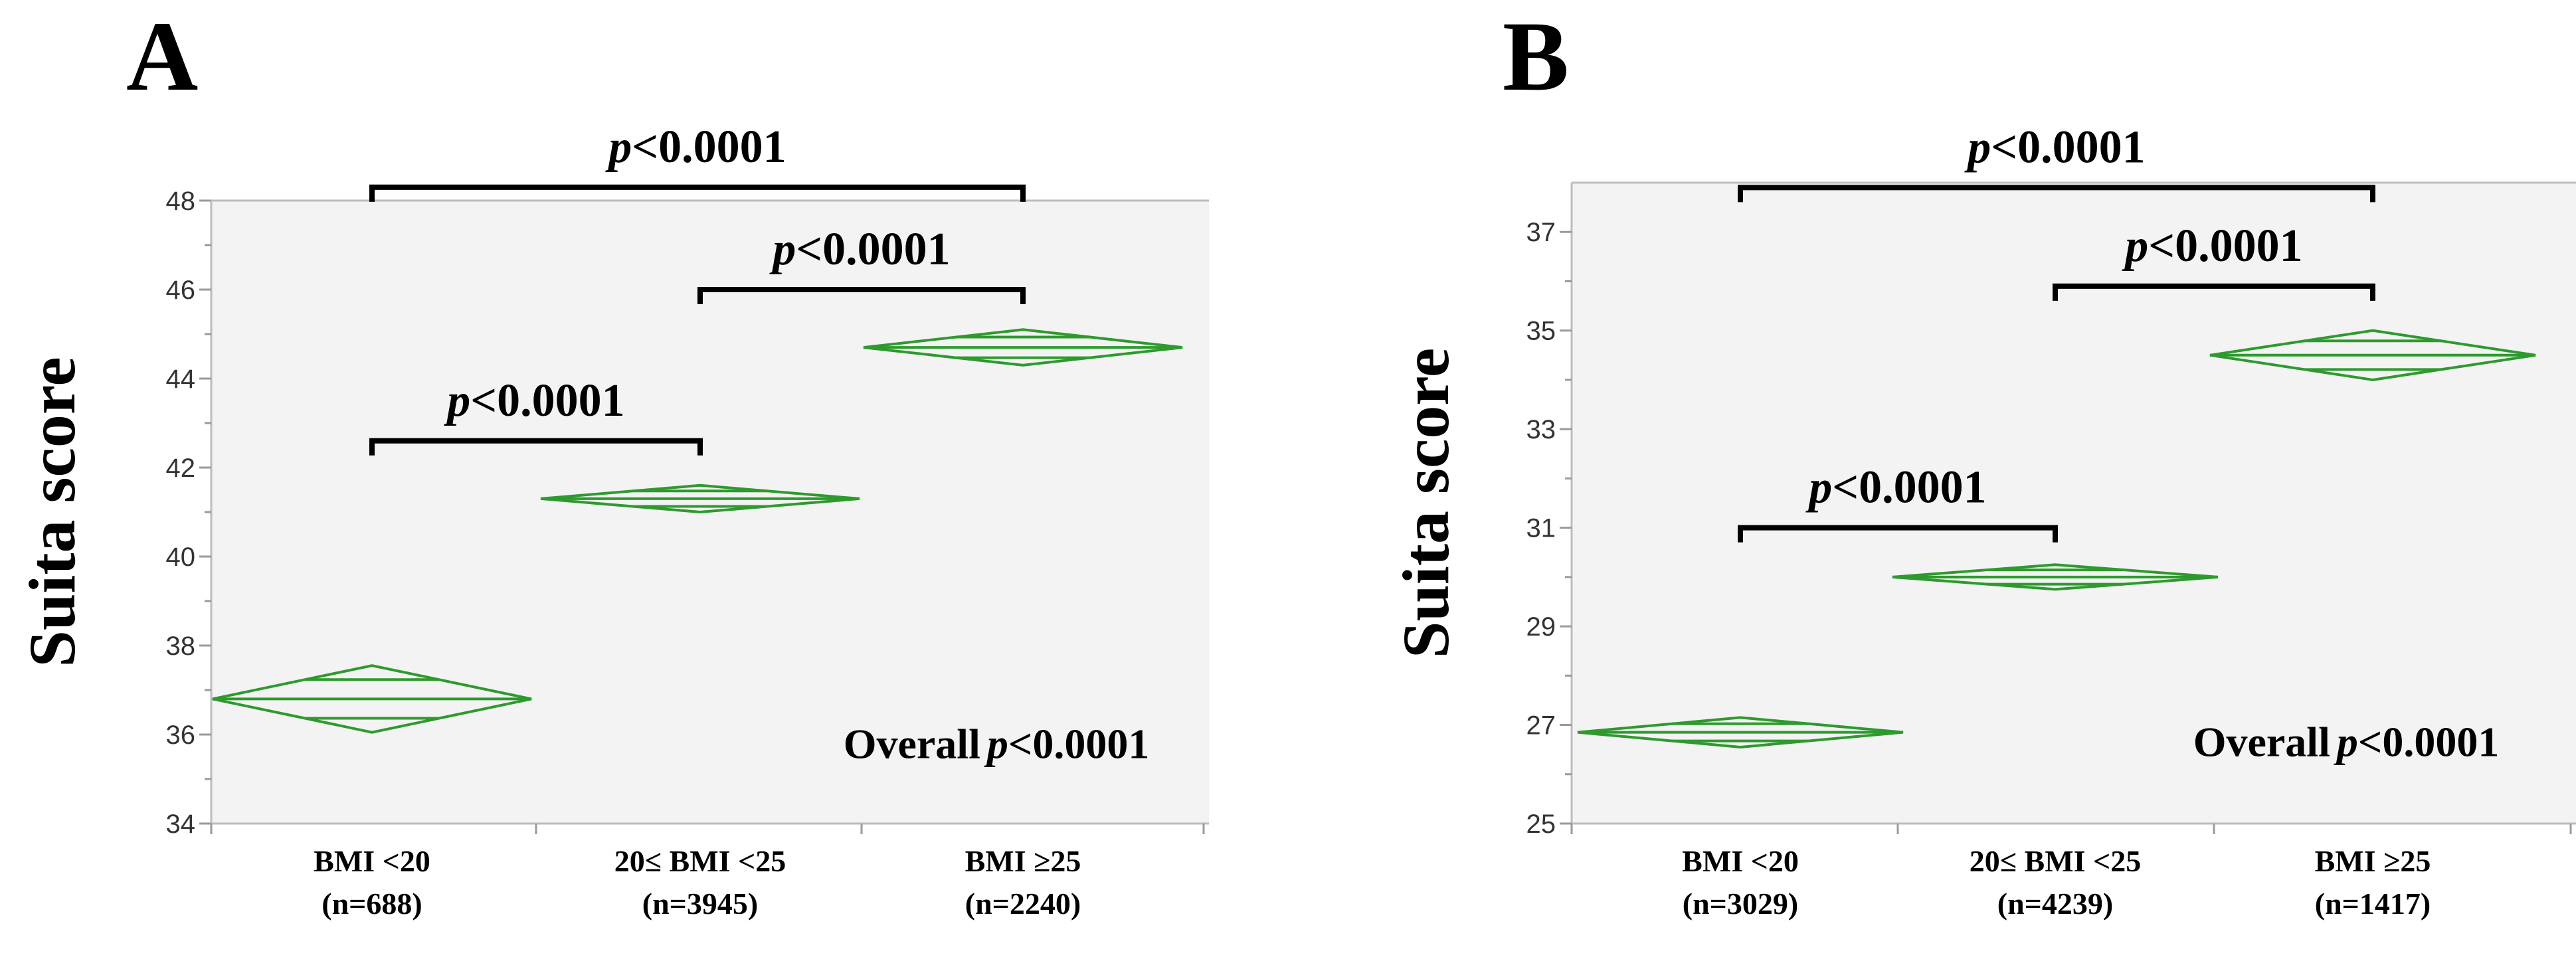 The height and width of the screenshot is (963, 2576). Describe the element at coordinates (700, 903) in the screenshot. I see `x-category-n-label: (n=3945)` at that location.